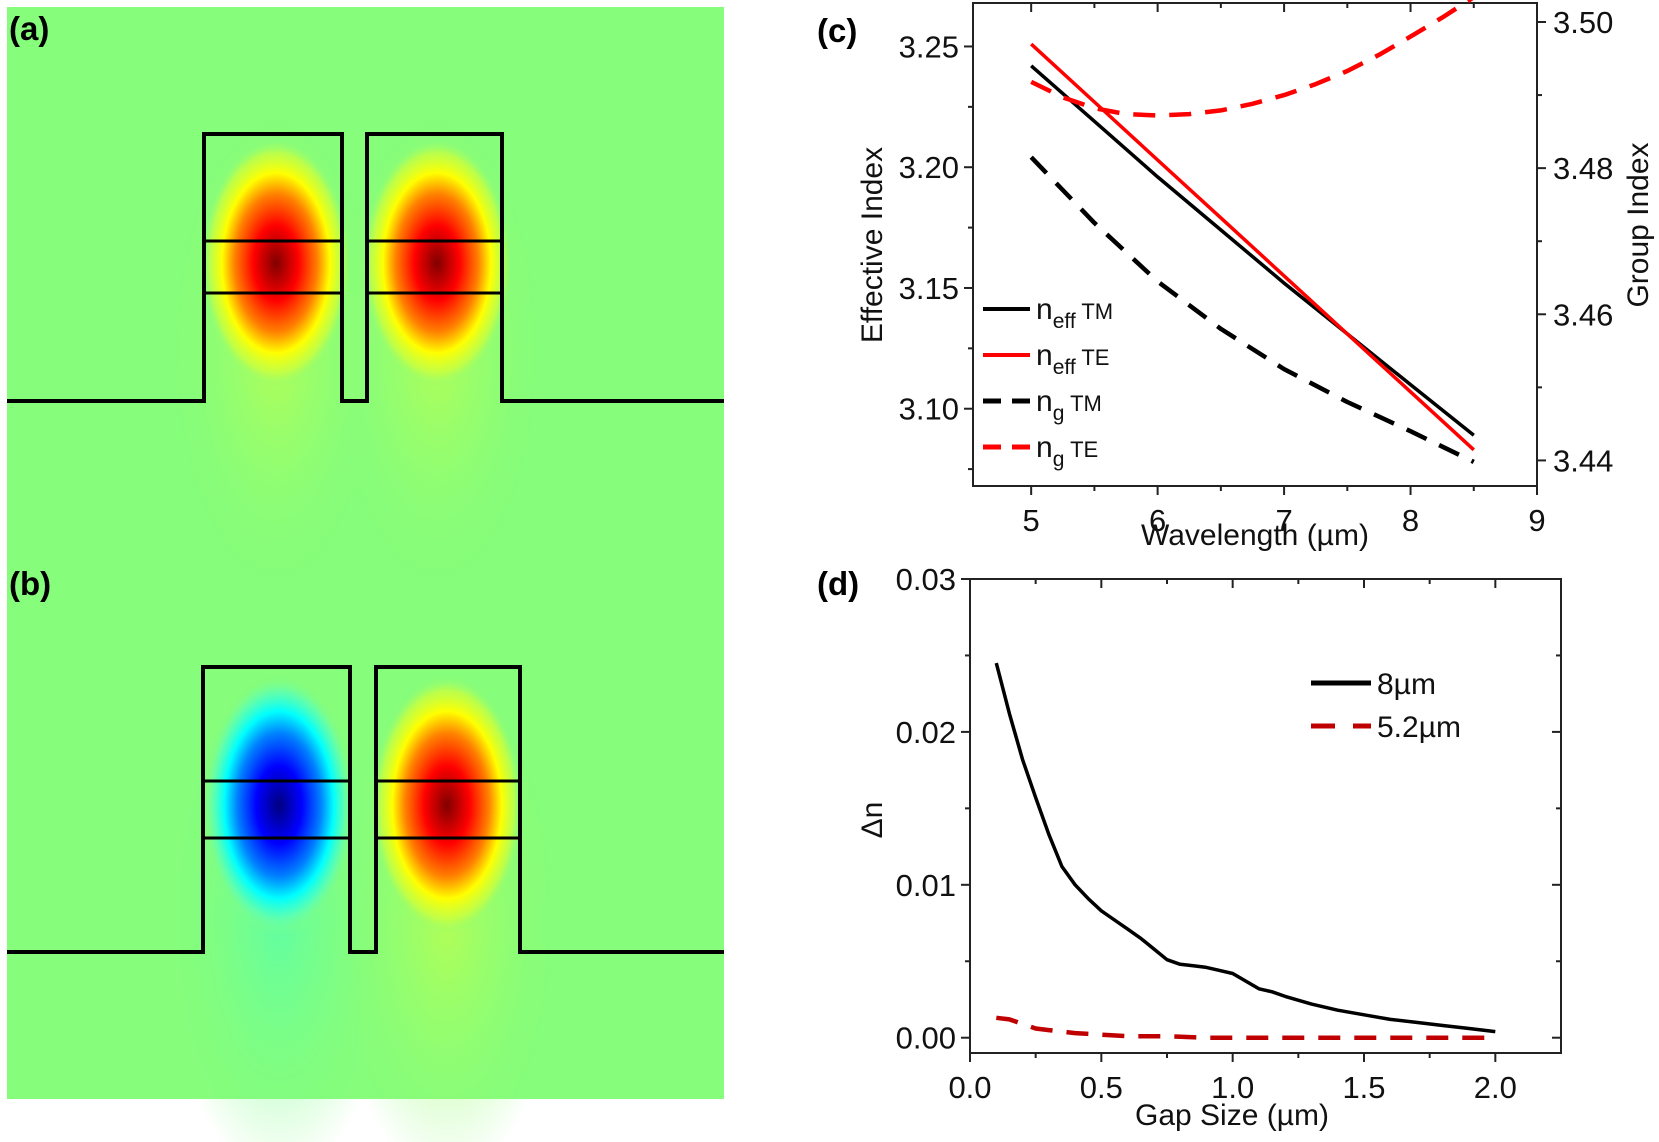  Describe the element at coordinates (838, 583) in the screenshot. I see `panel-label-d: (d)` at that location.